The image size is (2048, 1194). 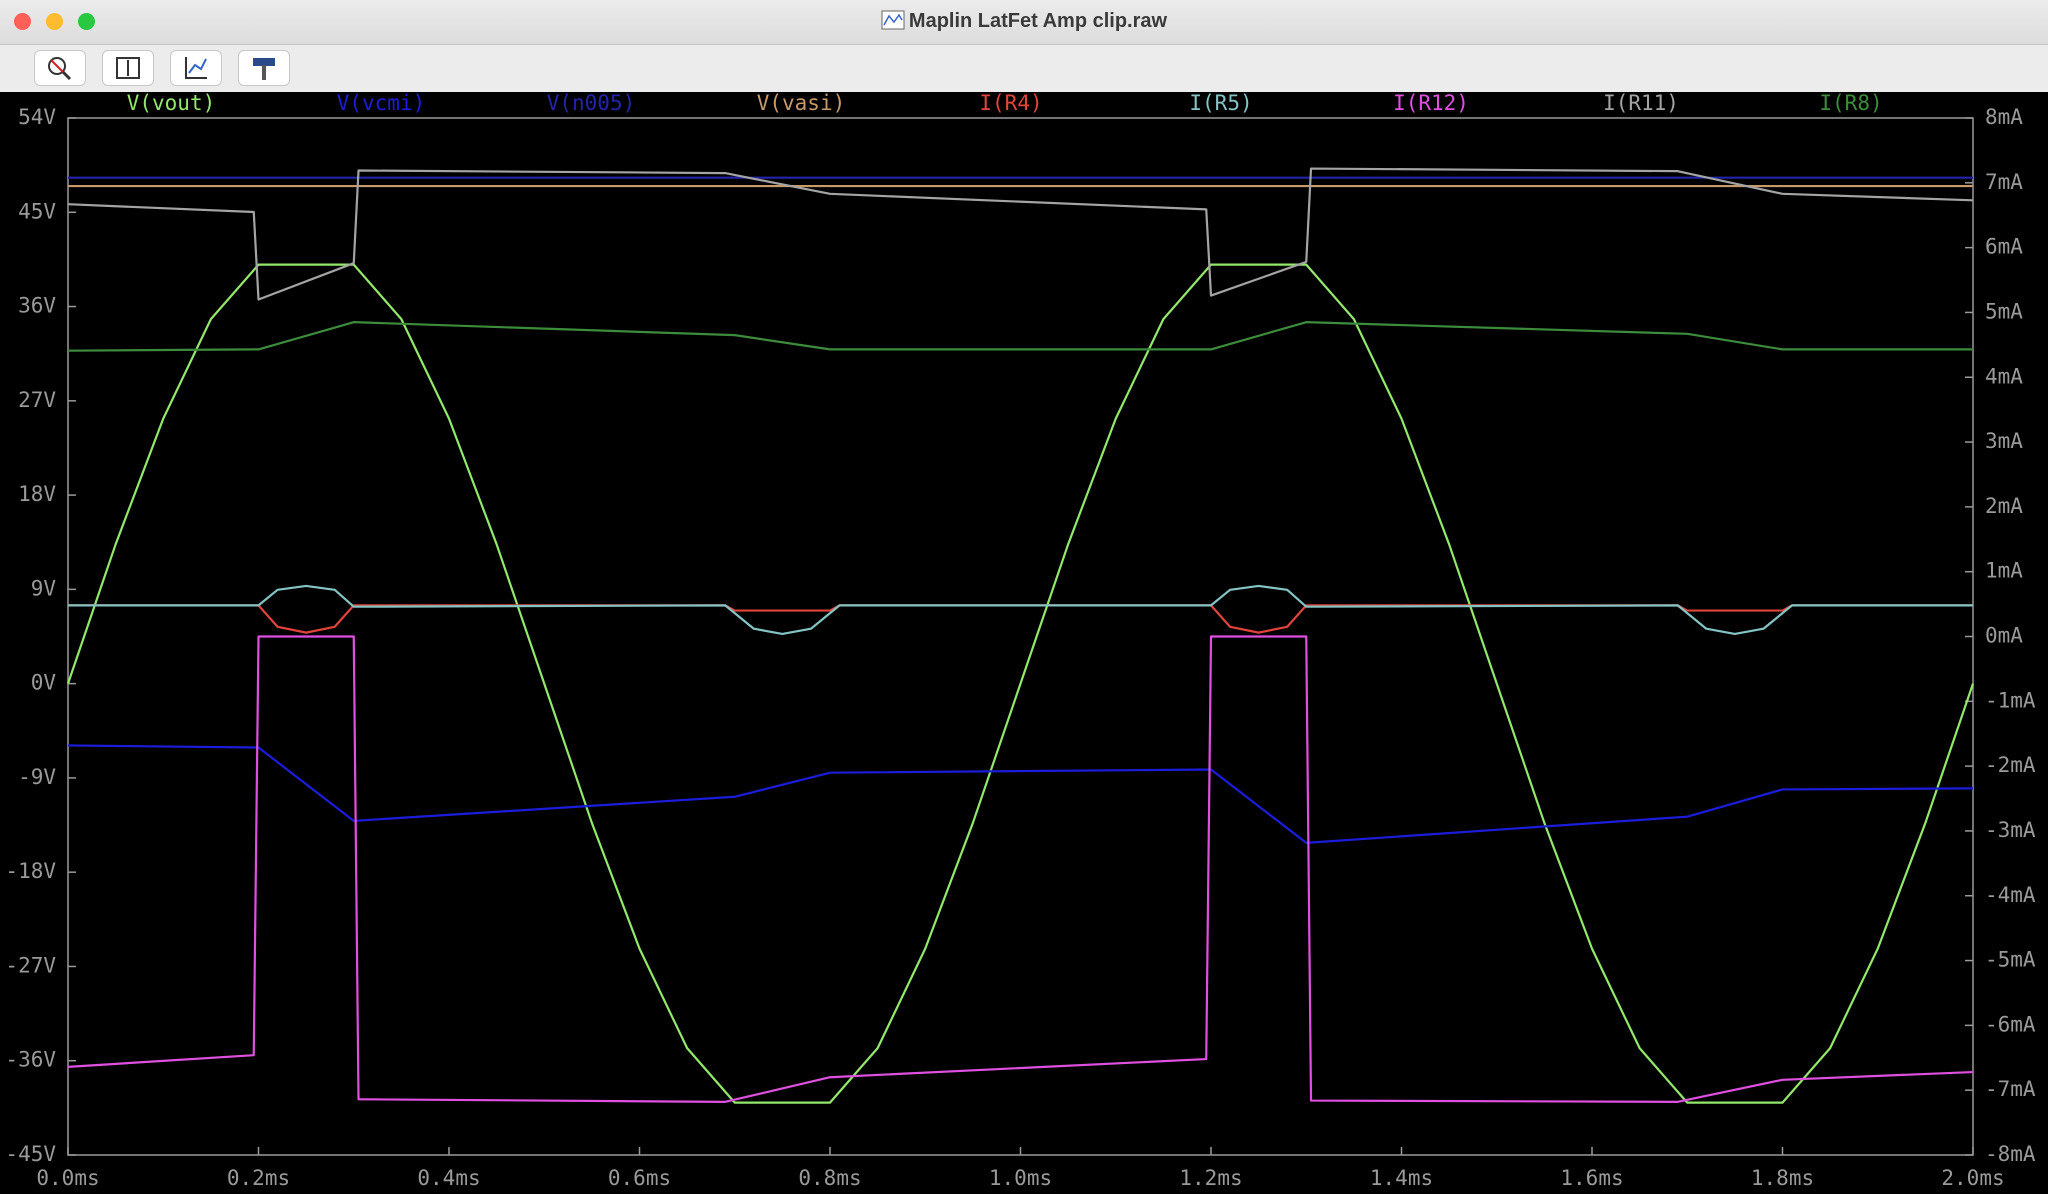 What do you see at coordinates (22, 21) in the screenshot?
I see `close-button` at bounding box center [22, 21].